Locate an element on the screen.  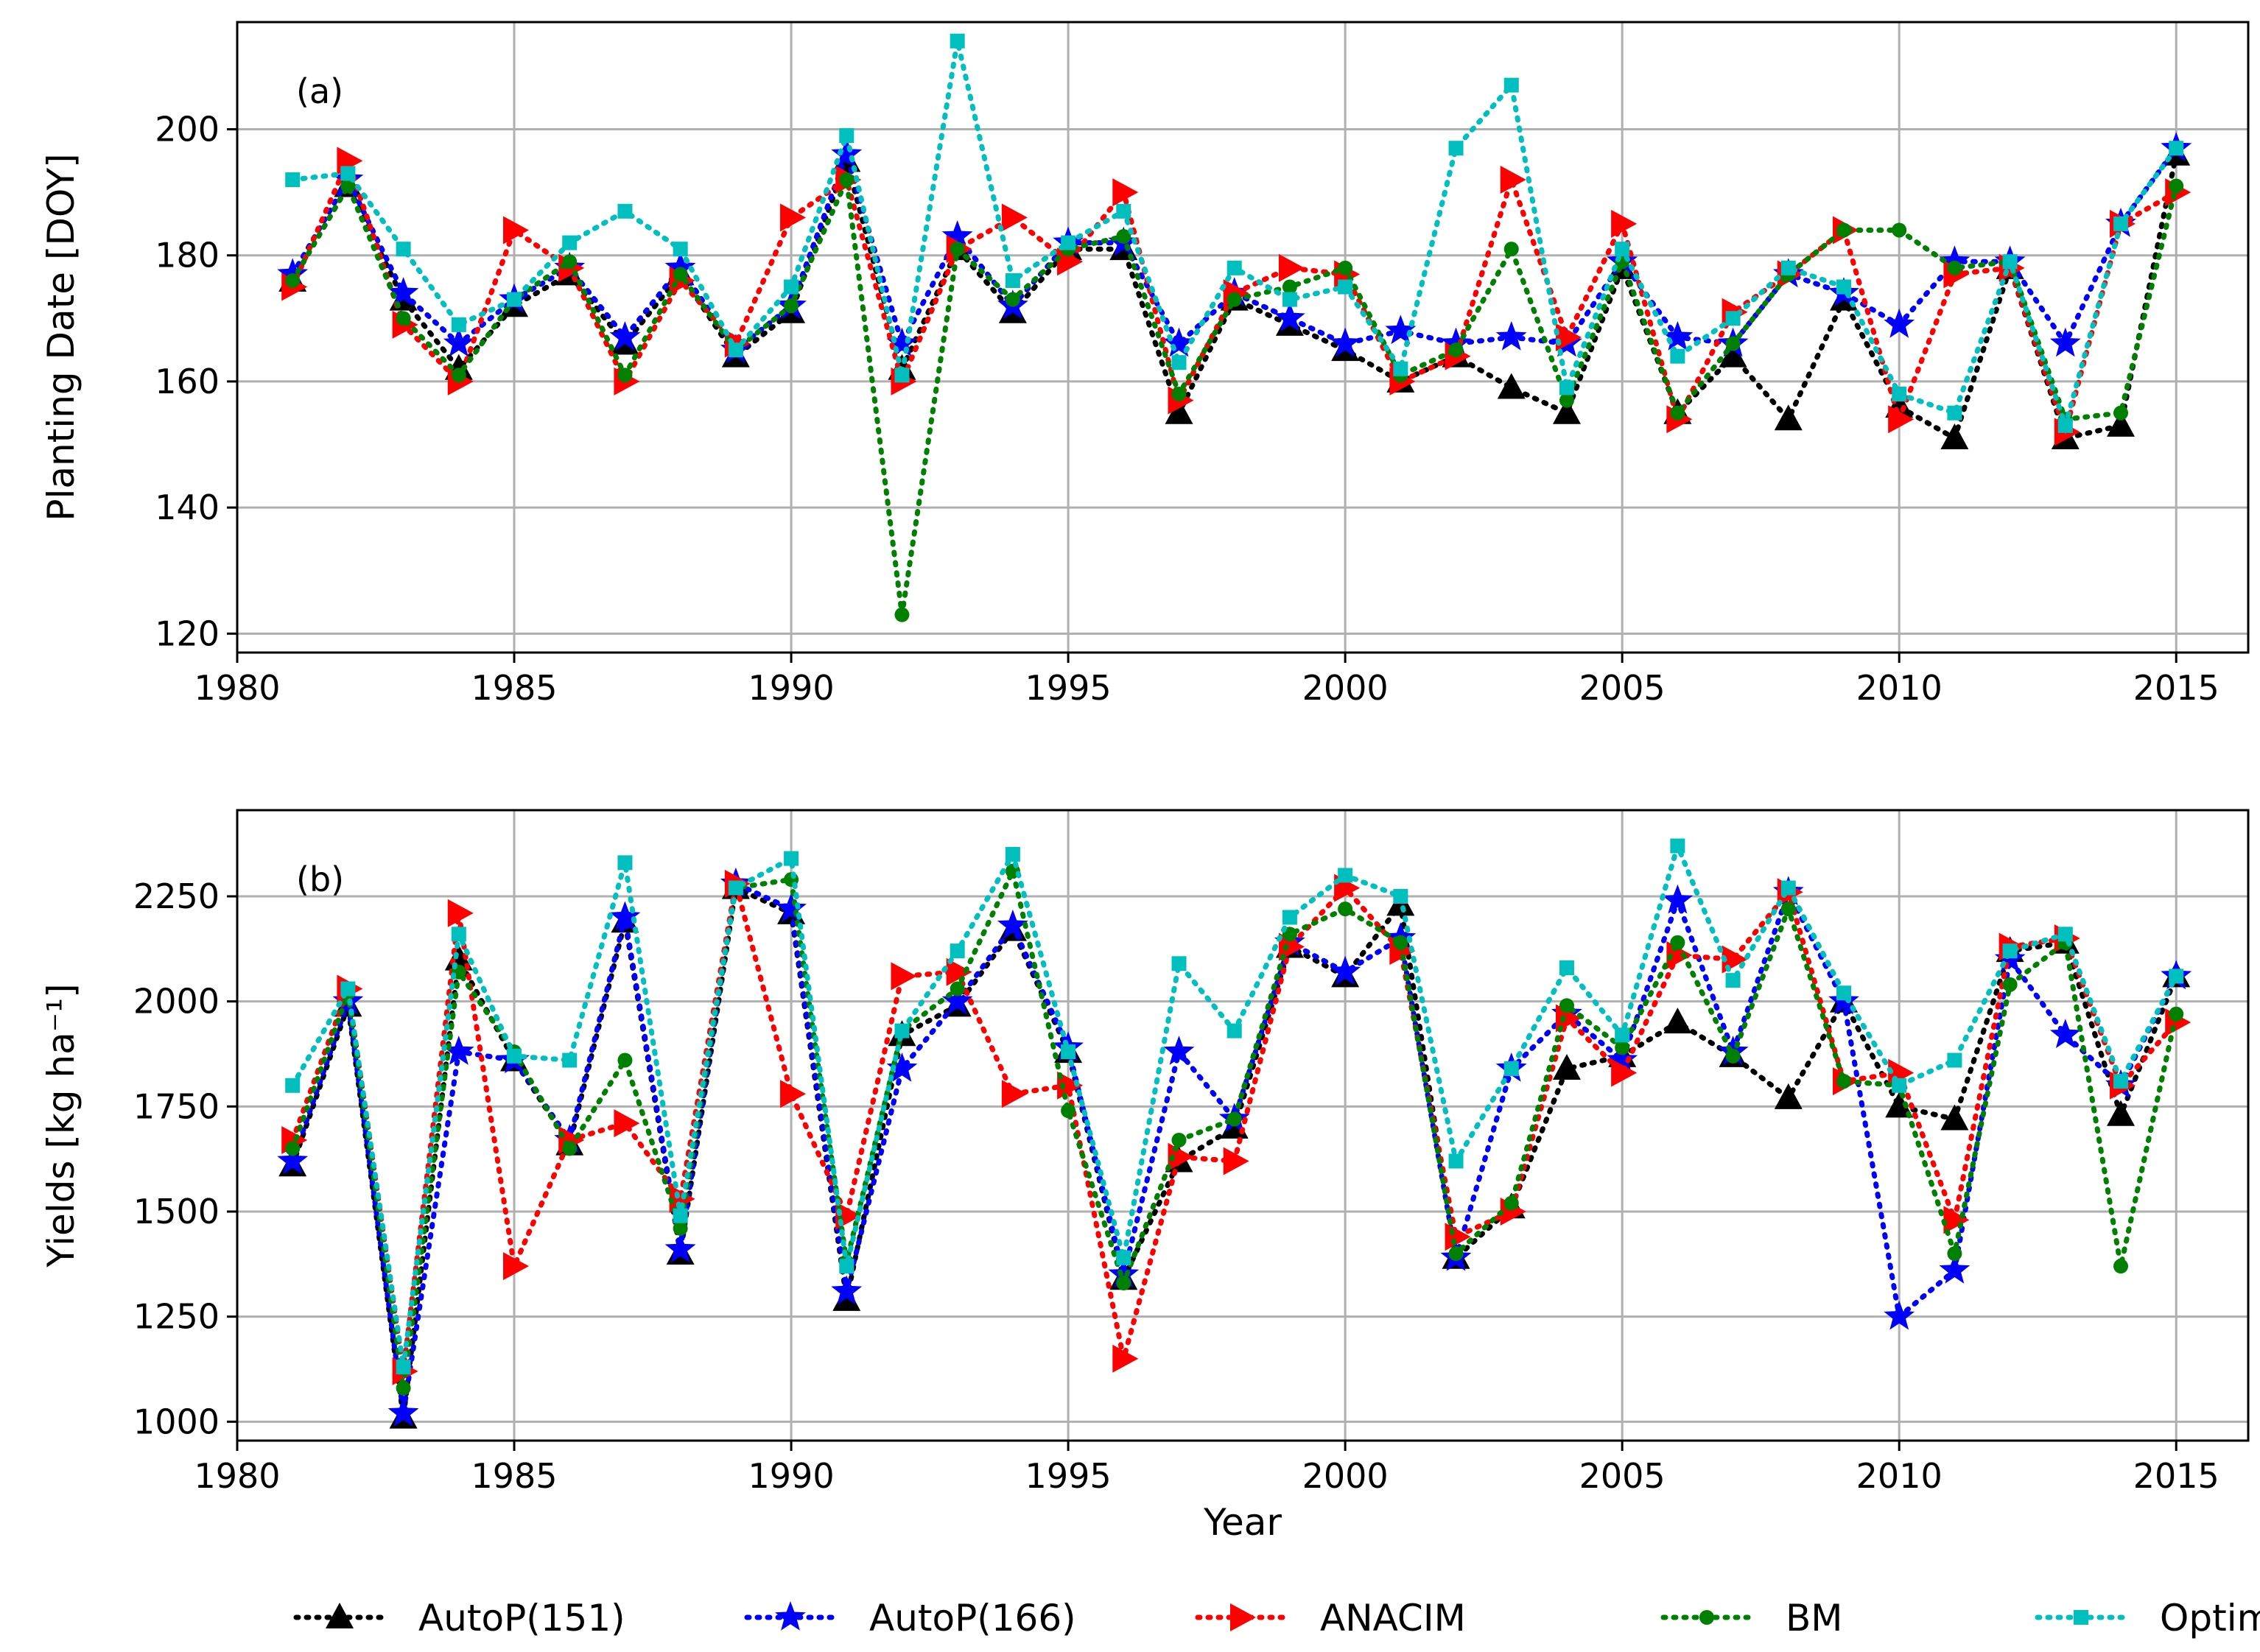
y-tick-label: 120 is located at coordinates (187, 633).